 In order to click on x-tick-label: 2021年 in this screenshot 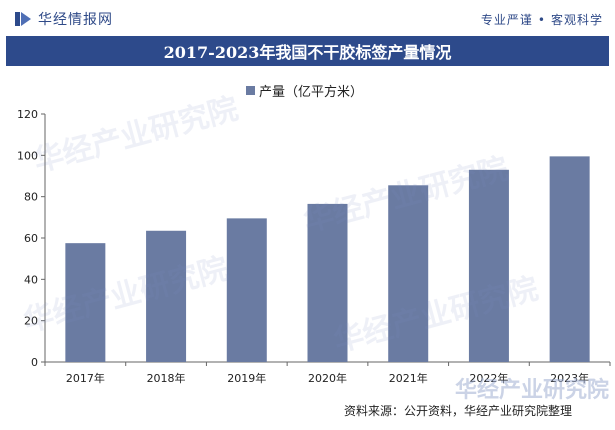, I will do `click(408, 378)`.